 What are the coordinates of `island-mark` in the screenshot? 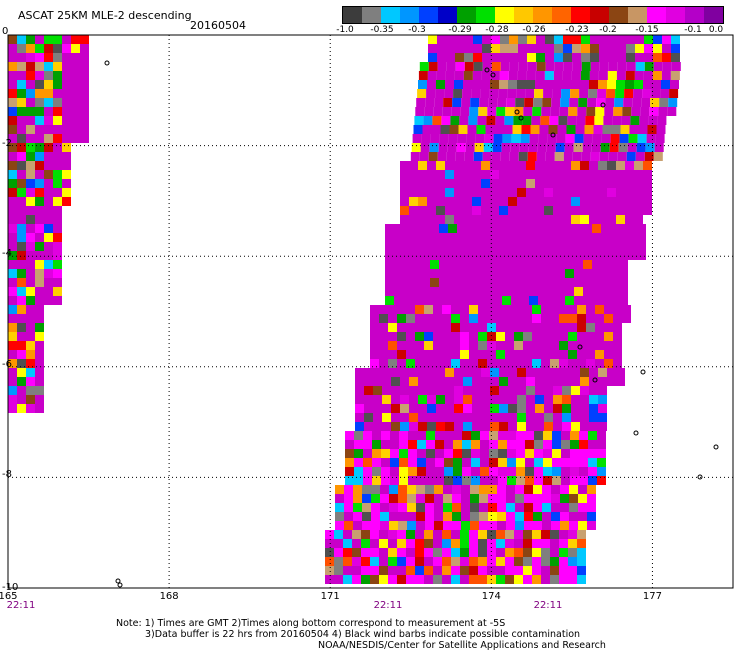 It's located at (580, 347).